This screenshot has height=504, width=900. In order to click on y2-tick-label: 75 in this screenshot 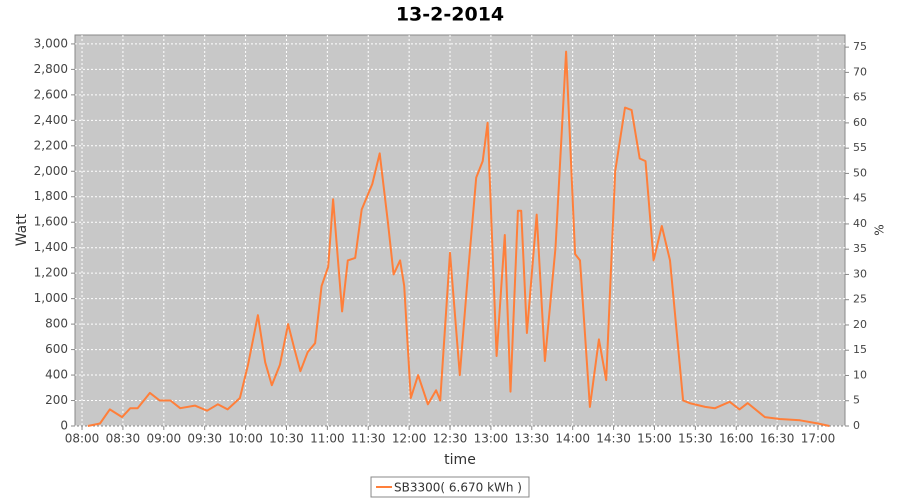, I will do `click(860, 46)`.